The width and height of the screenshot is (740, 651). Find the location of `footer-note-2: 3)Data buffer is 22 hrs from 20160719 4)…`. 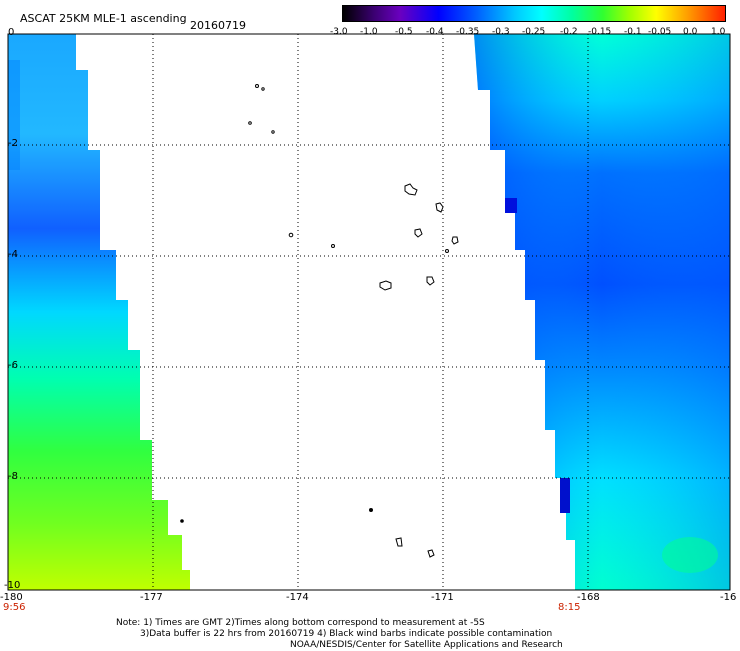

footer-note-2: 3)Data buffer is 22 hrs from 20160719 4)… is located at coordinates (346, 634).